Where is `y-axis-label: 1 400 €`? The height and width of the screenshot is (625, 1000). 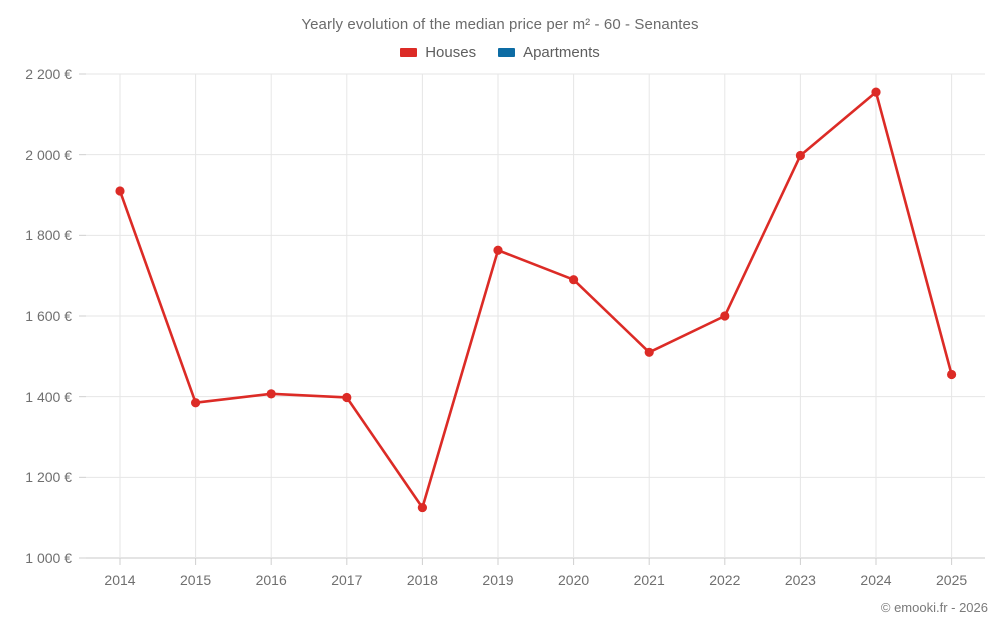 y-axis-label: 1 400 € is located at coordinates (48, 396).